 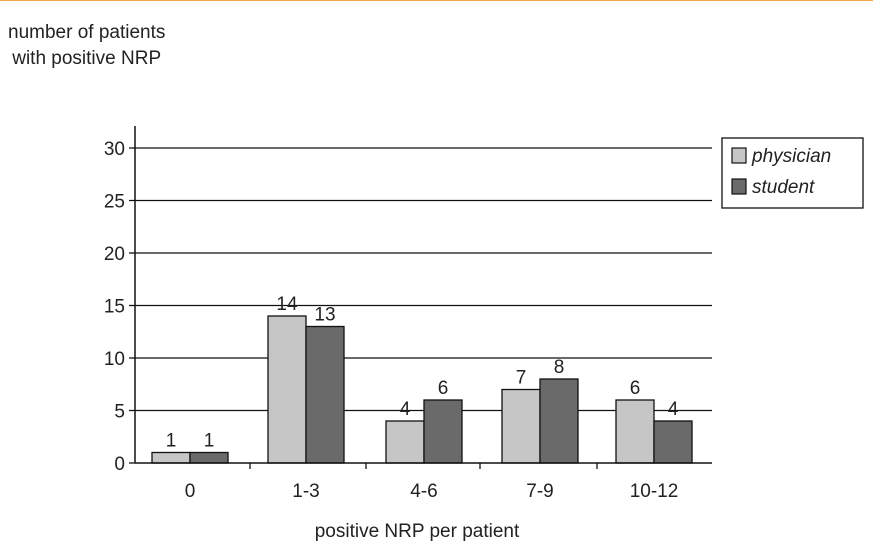 I want to click on x-tick-label: 10-12, so click(x=654, y=491).